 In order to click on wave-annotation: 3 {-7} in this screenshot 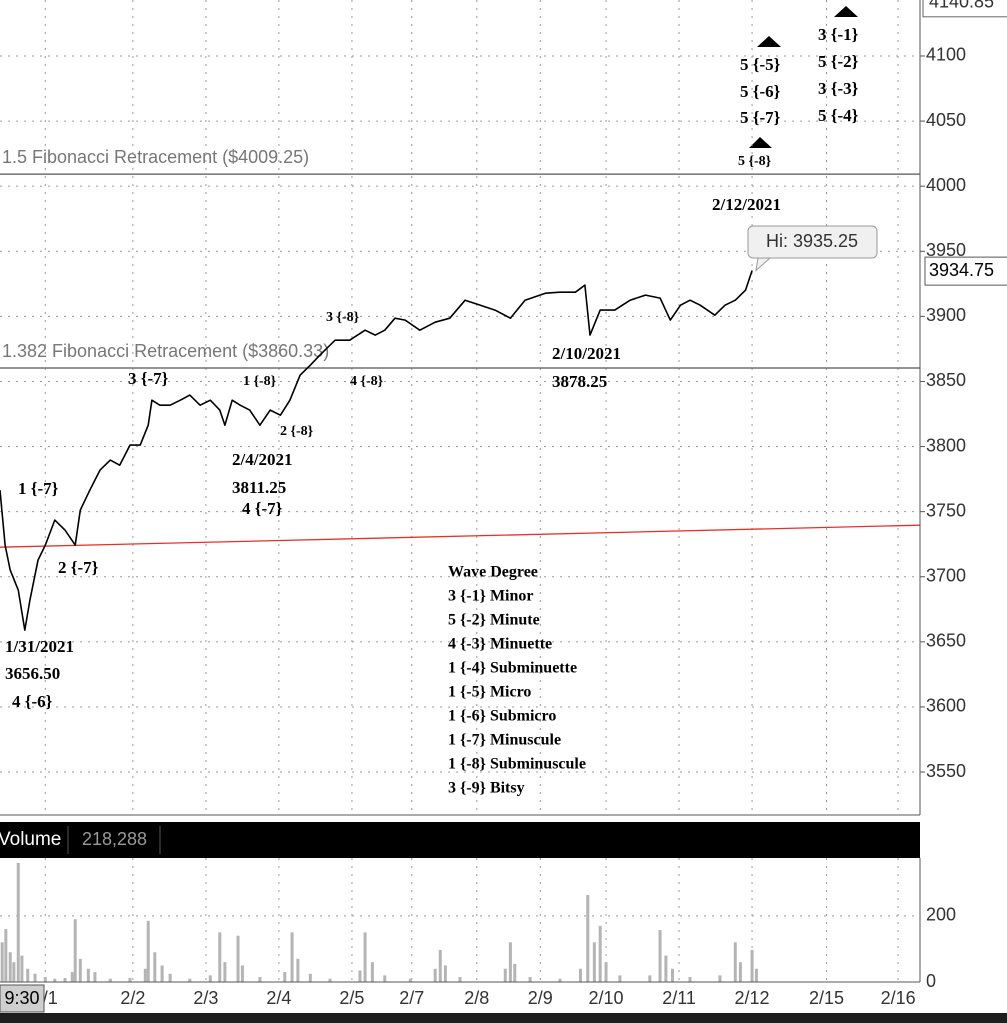, I will do `click(148, 378)`.